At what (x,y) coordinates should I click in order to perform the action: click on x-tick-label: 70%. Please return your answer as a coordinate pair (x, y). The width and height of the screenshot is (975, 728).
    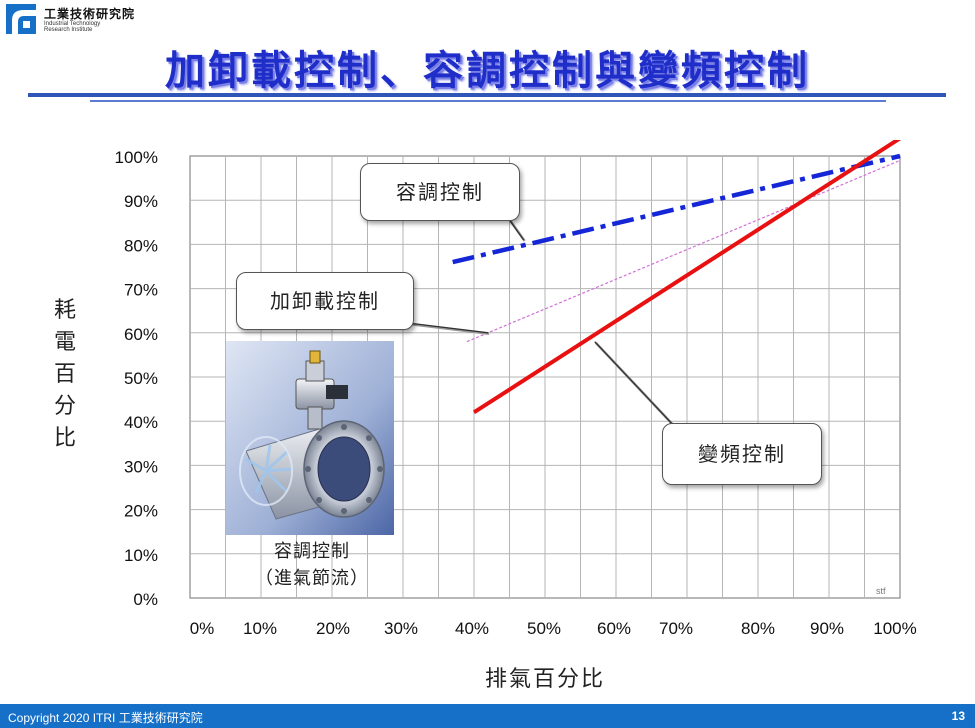
    Looking at the image, I should click on (676, 628).